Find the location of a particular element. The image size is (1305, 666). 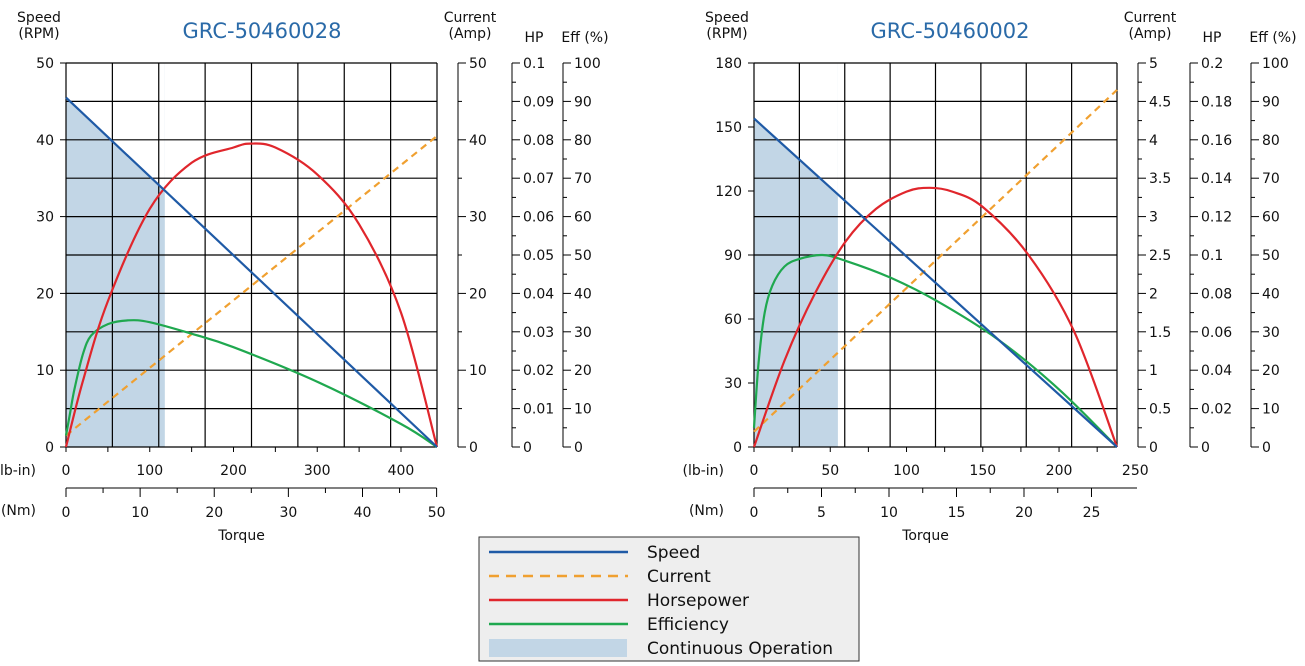

current-tick-label: 10 is located at coordinates (478, 371).